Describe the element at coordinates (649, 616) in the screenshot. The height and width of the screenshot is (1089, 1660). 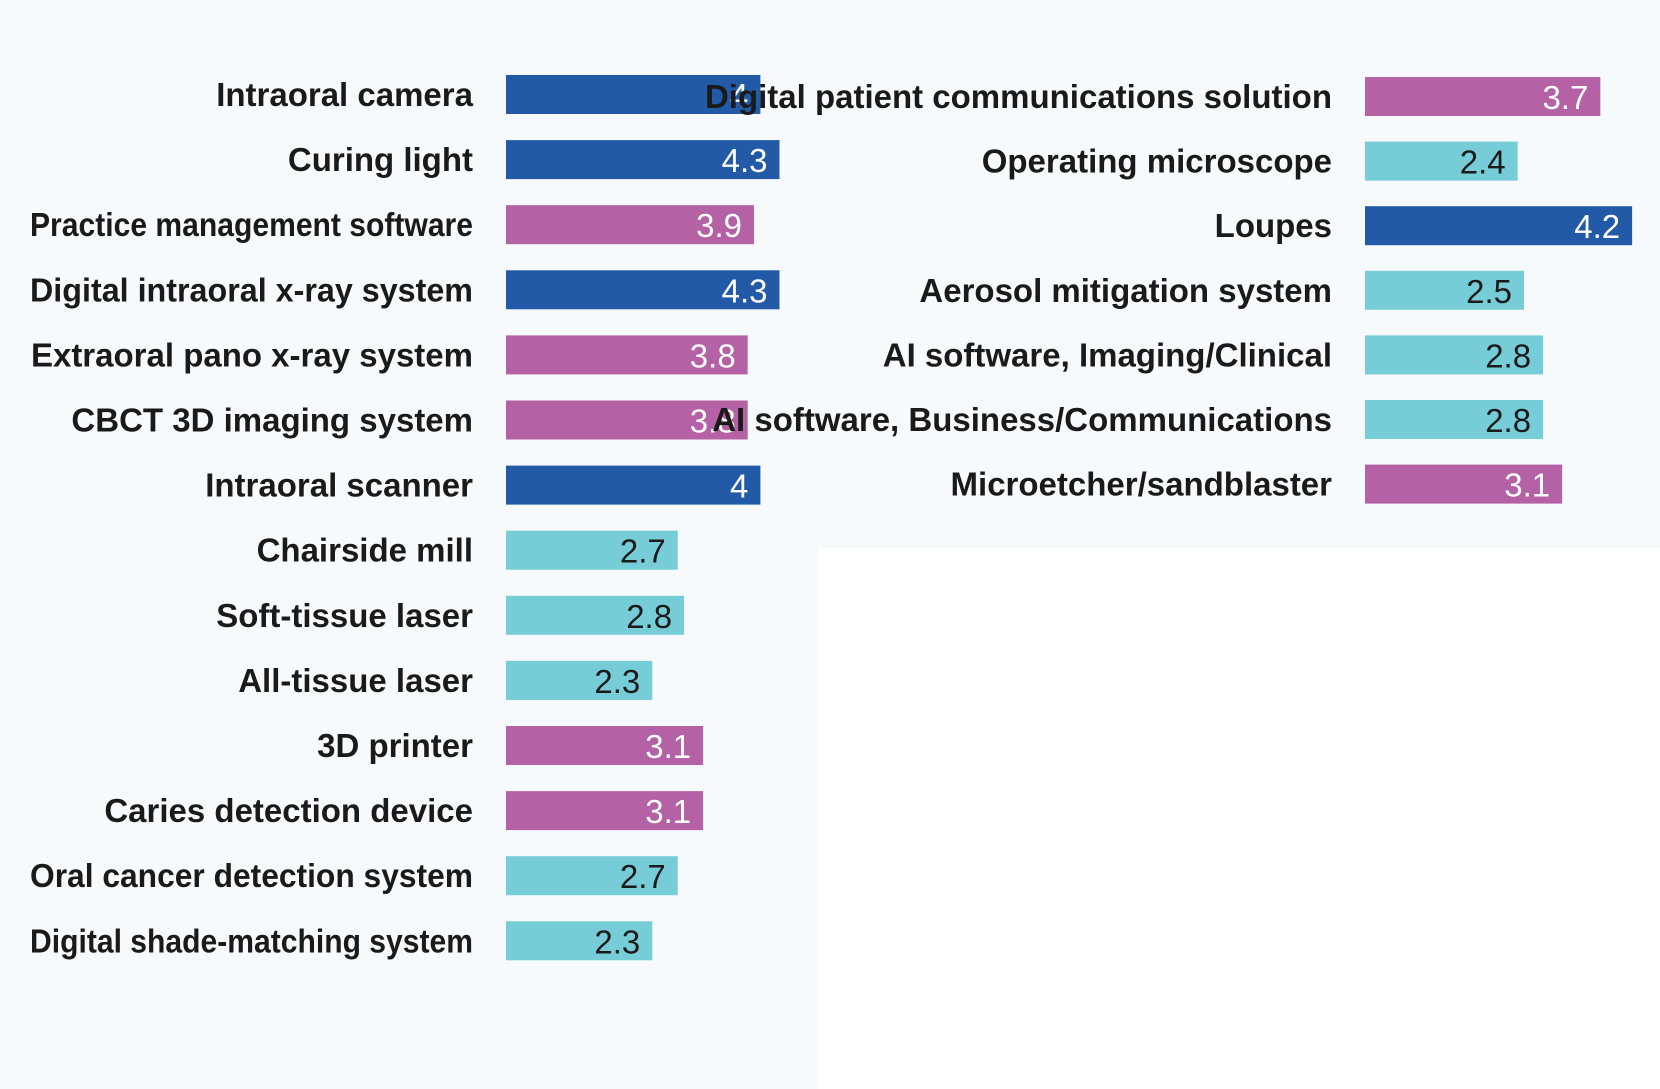
I see `value-label-soft-tissue-laser: 2.8` at that location.